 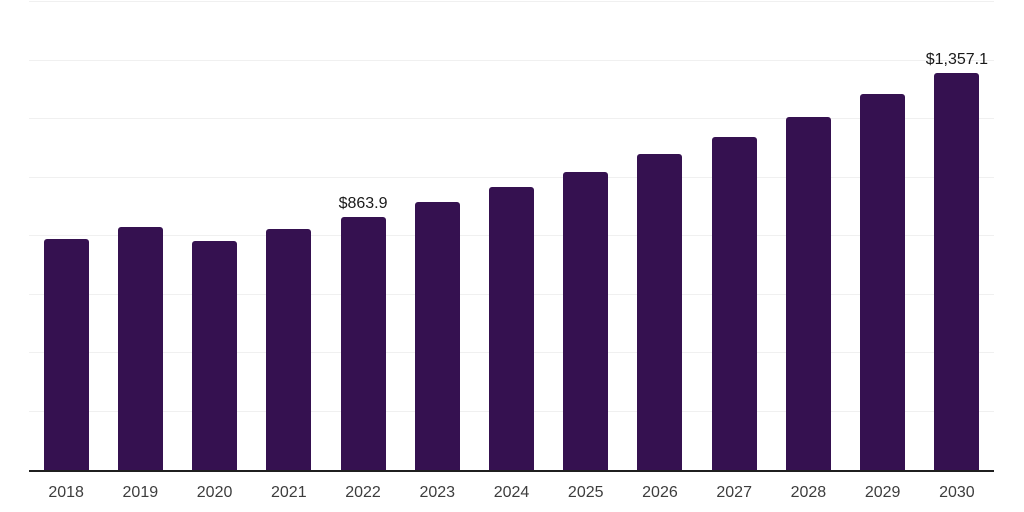 What do you see at coordinates (289, 349) in the screenshot?
I see `bar-2021` at bounding box center [289, 349].